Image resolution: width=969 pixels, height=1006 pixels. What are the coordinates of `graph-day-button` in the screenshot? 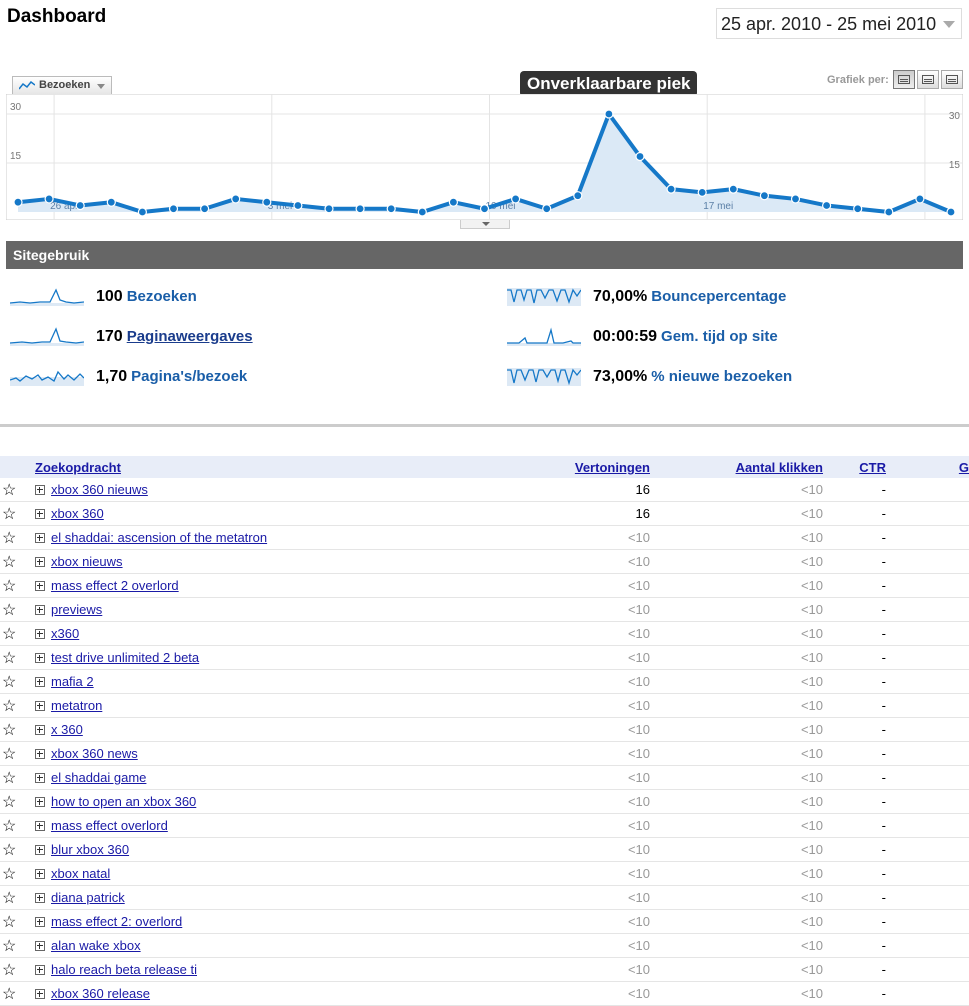 It's located at (904, 79).